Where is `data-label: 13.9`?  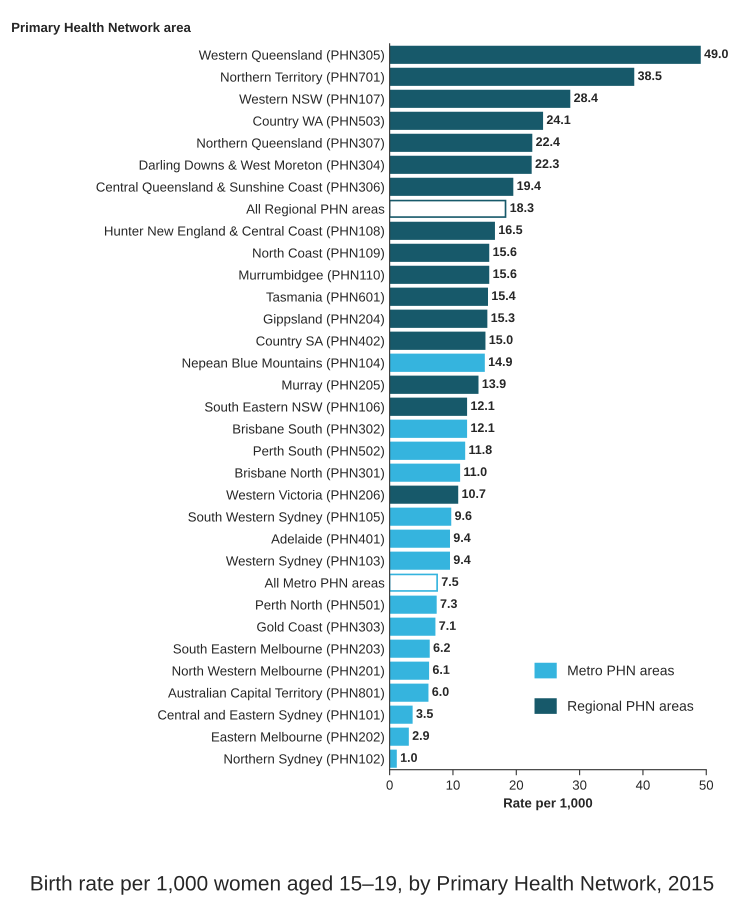 data-label: 13.9 is located at coordinates (494, 383).